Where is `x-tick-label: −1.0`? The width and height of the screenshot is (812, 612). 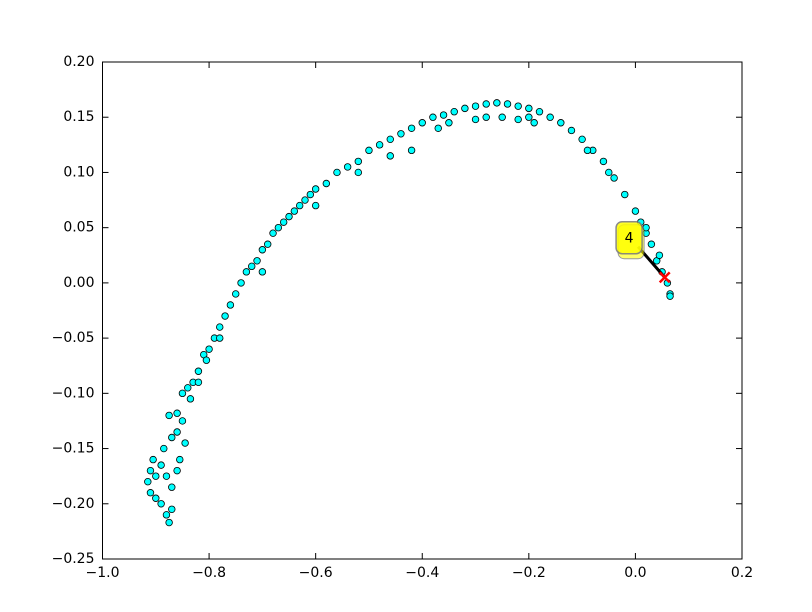 x-tick-label: −1.0 is located at coordinates (103, 573).